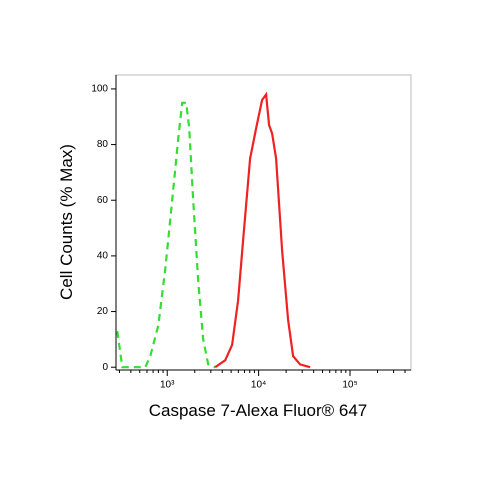  Describe the element at coordinates (103, 200) in the screenshot. I see `y-tick-label: 60` at that location.